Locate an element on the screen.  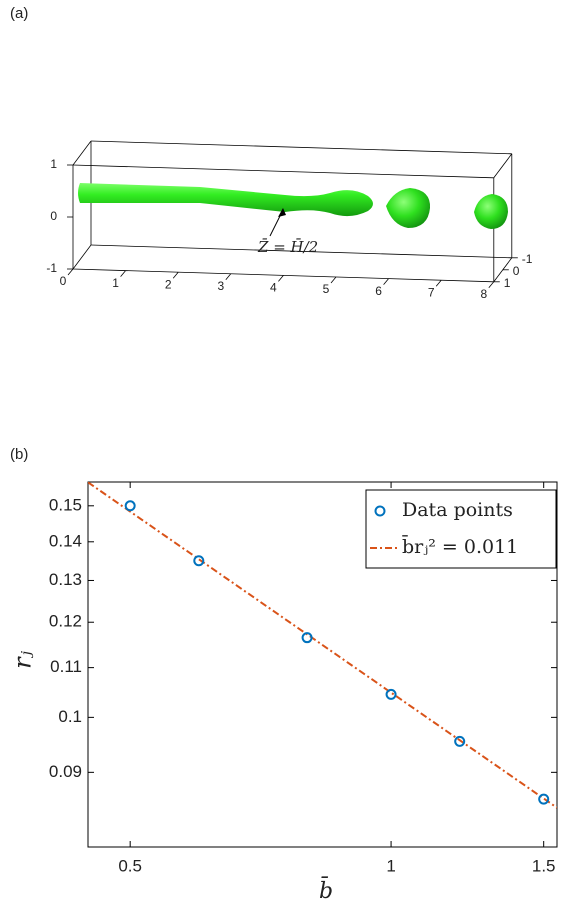
y-axis-label: rⱼ is located at coordinates (23, 659).